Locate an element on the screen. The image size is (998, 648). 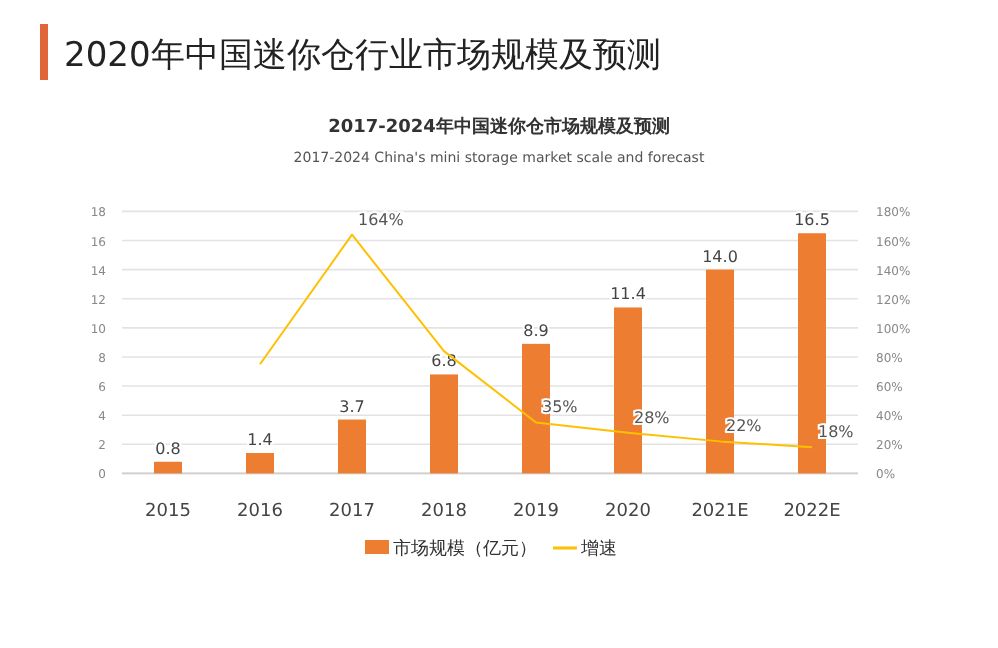
data-label: 164% is located at coordinates (381, 219).